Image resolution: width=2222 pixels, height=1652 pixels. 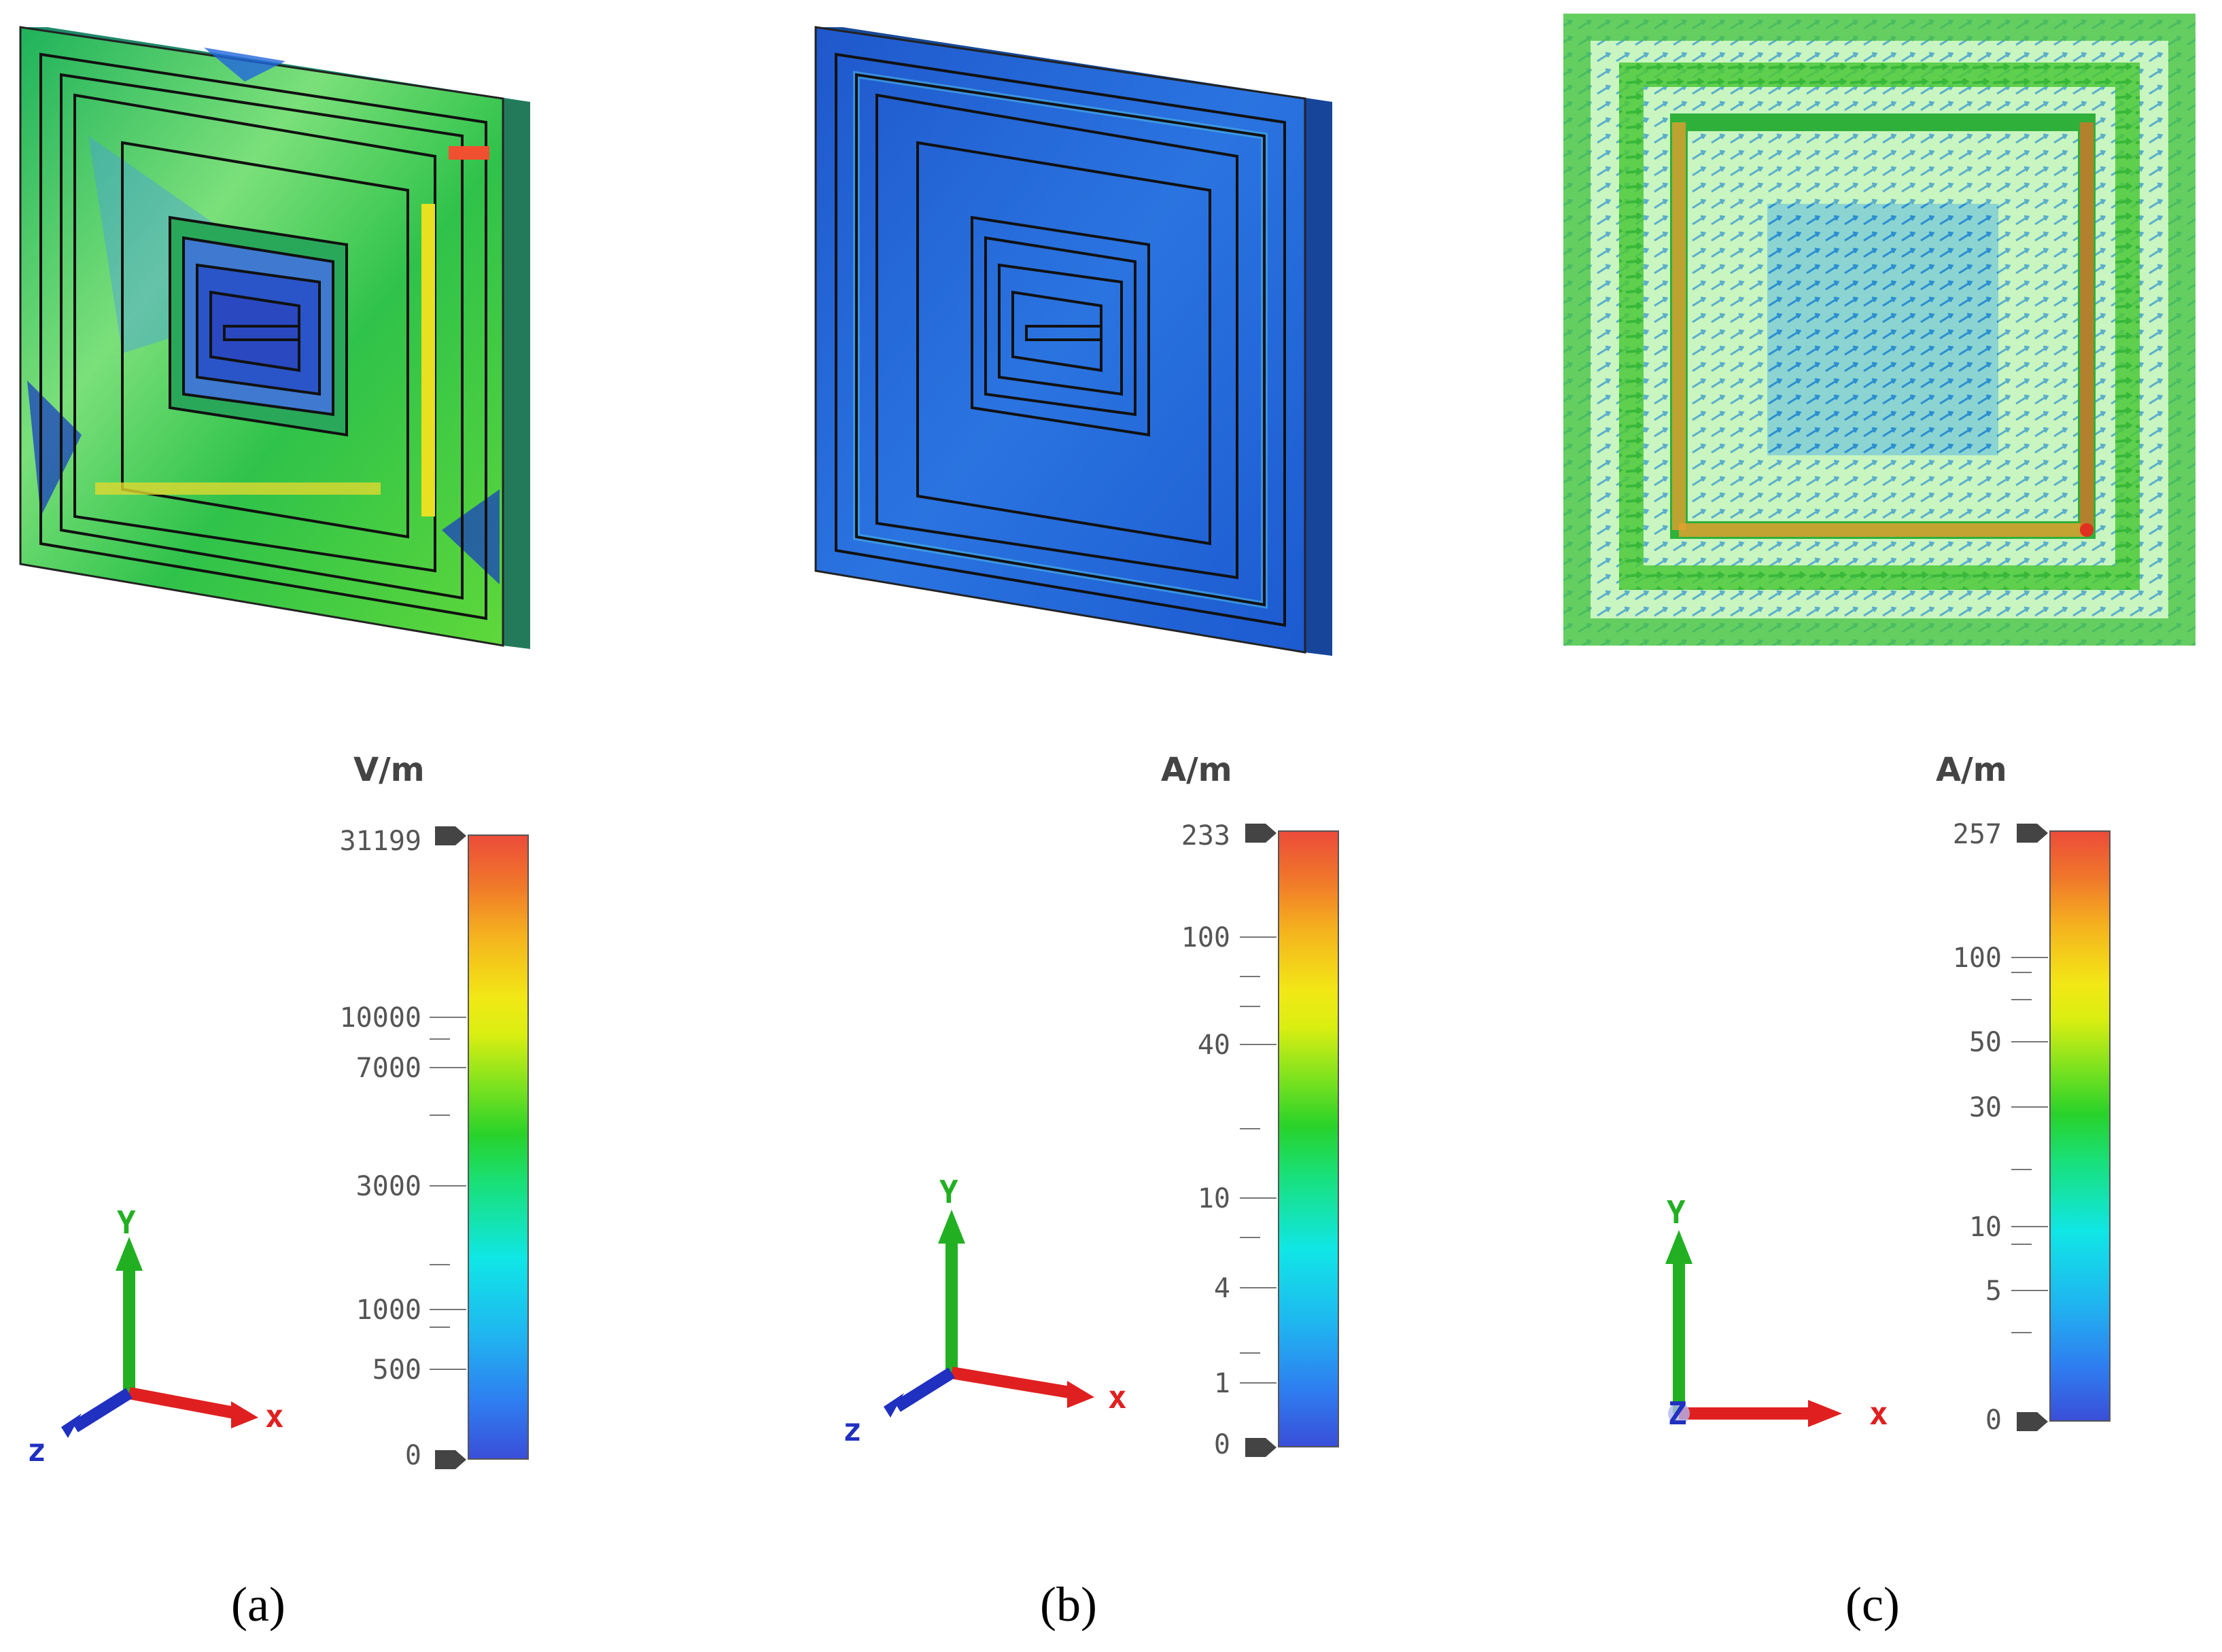 I want to click on colorbar-tick-label: 50, so click(x=1985, y=1042).